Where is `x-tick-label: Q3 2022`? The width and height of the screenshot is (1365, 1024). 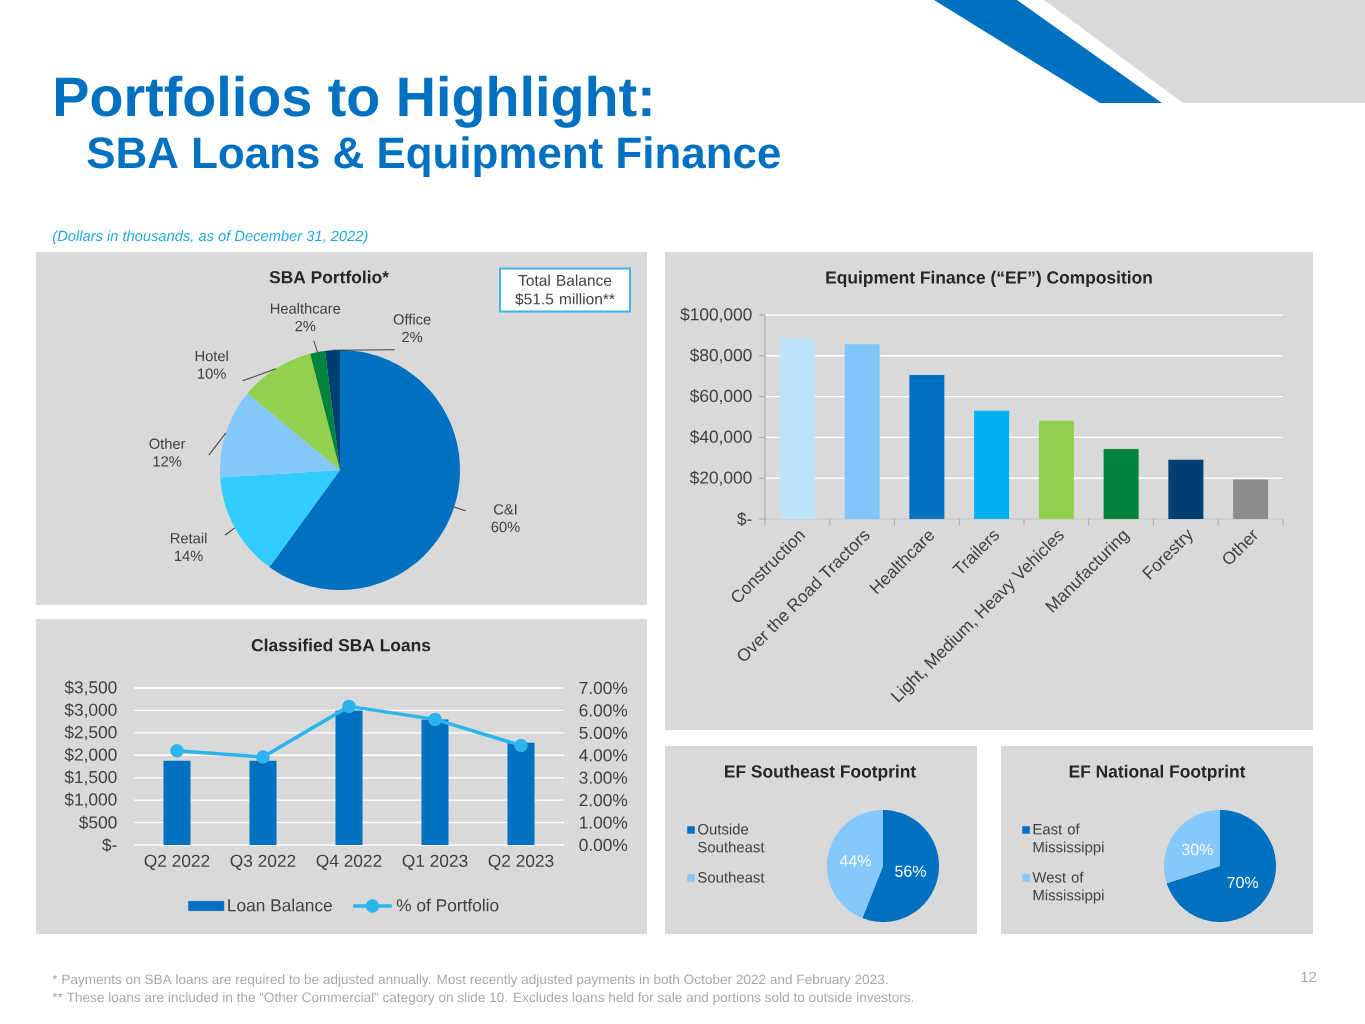 x-tick-label: Q3 2022 is located at coordinates (263, 862).